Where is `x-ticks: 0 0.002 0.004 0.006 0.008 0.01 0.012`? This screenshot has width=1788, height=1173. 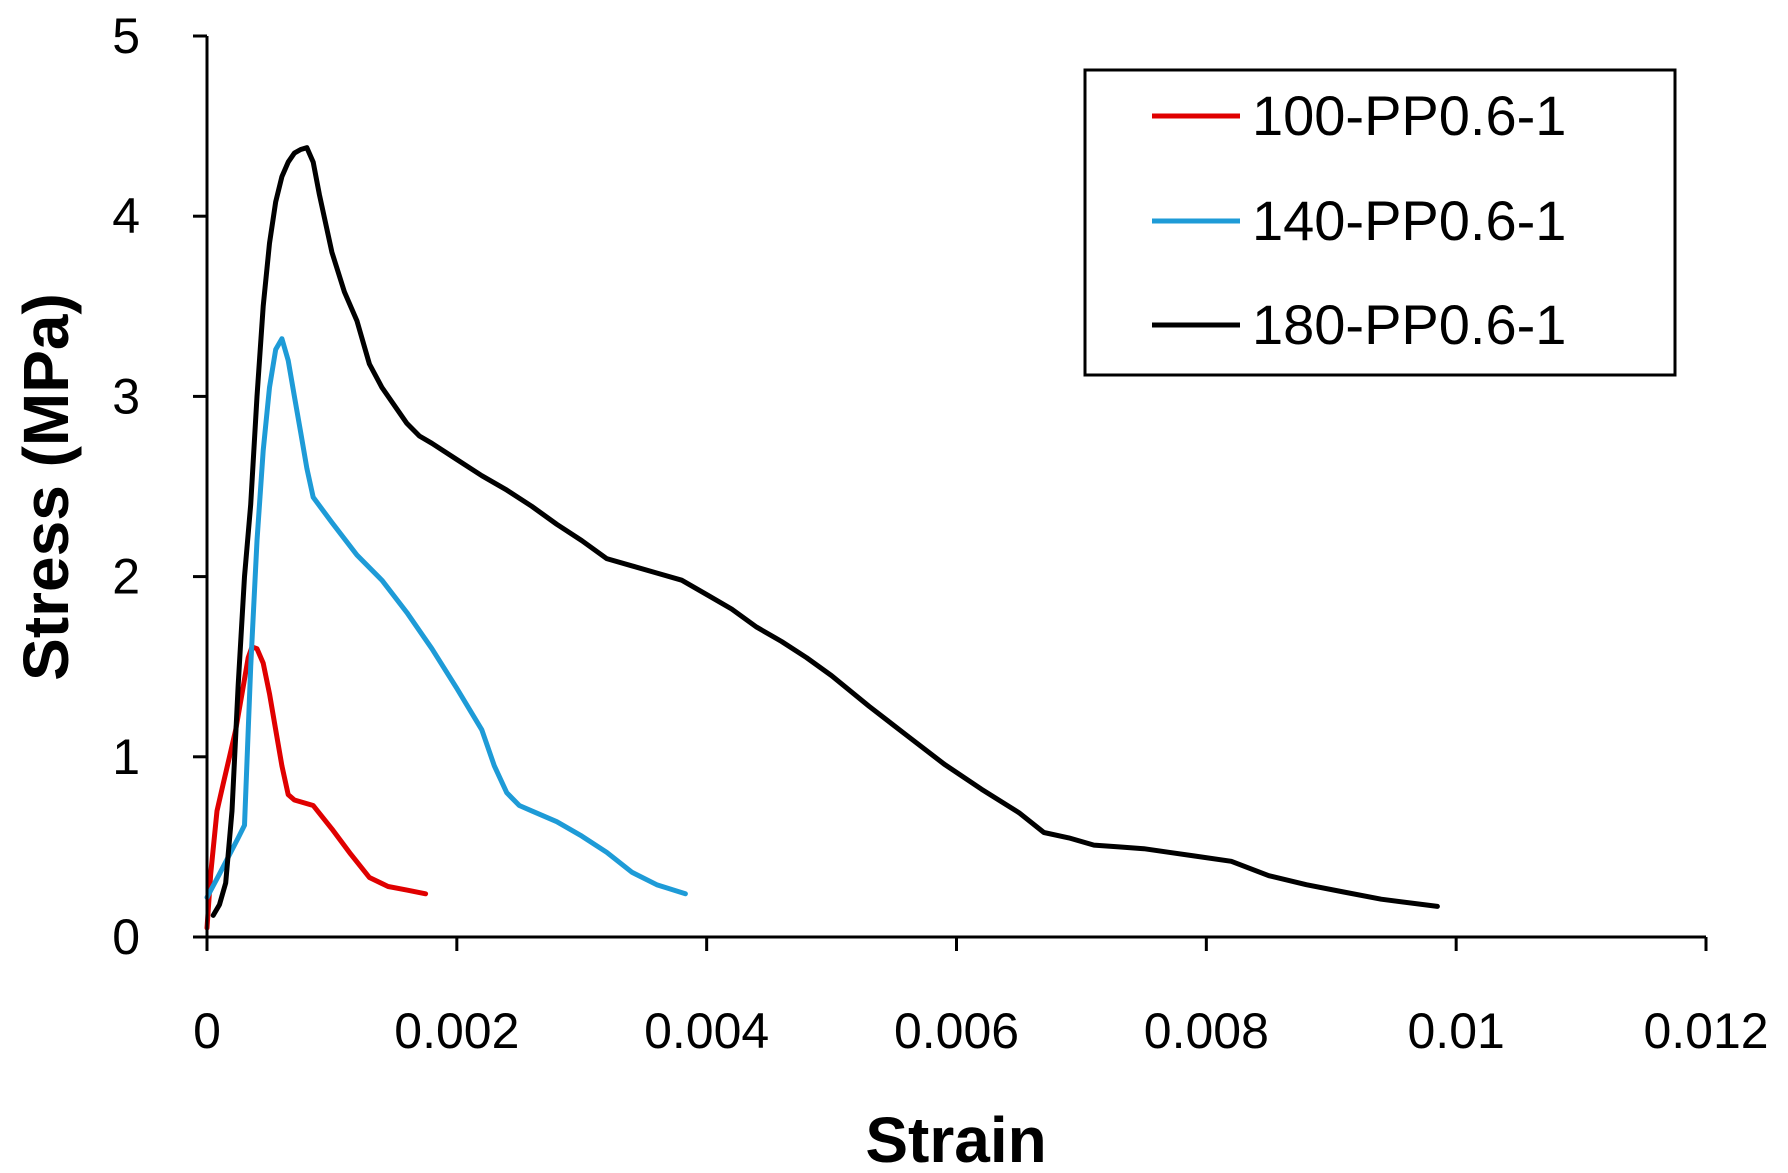
x-ticks: 0 0.002 0.004 0.006 0.008 0.01 0.012 is located at coordinates (981, 998).